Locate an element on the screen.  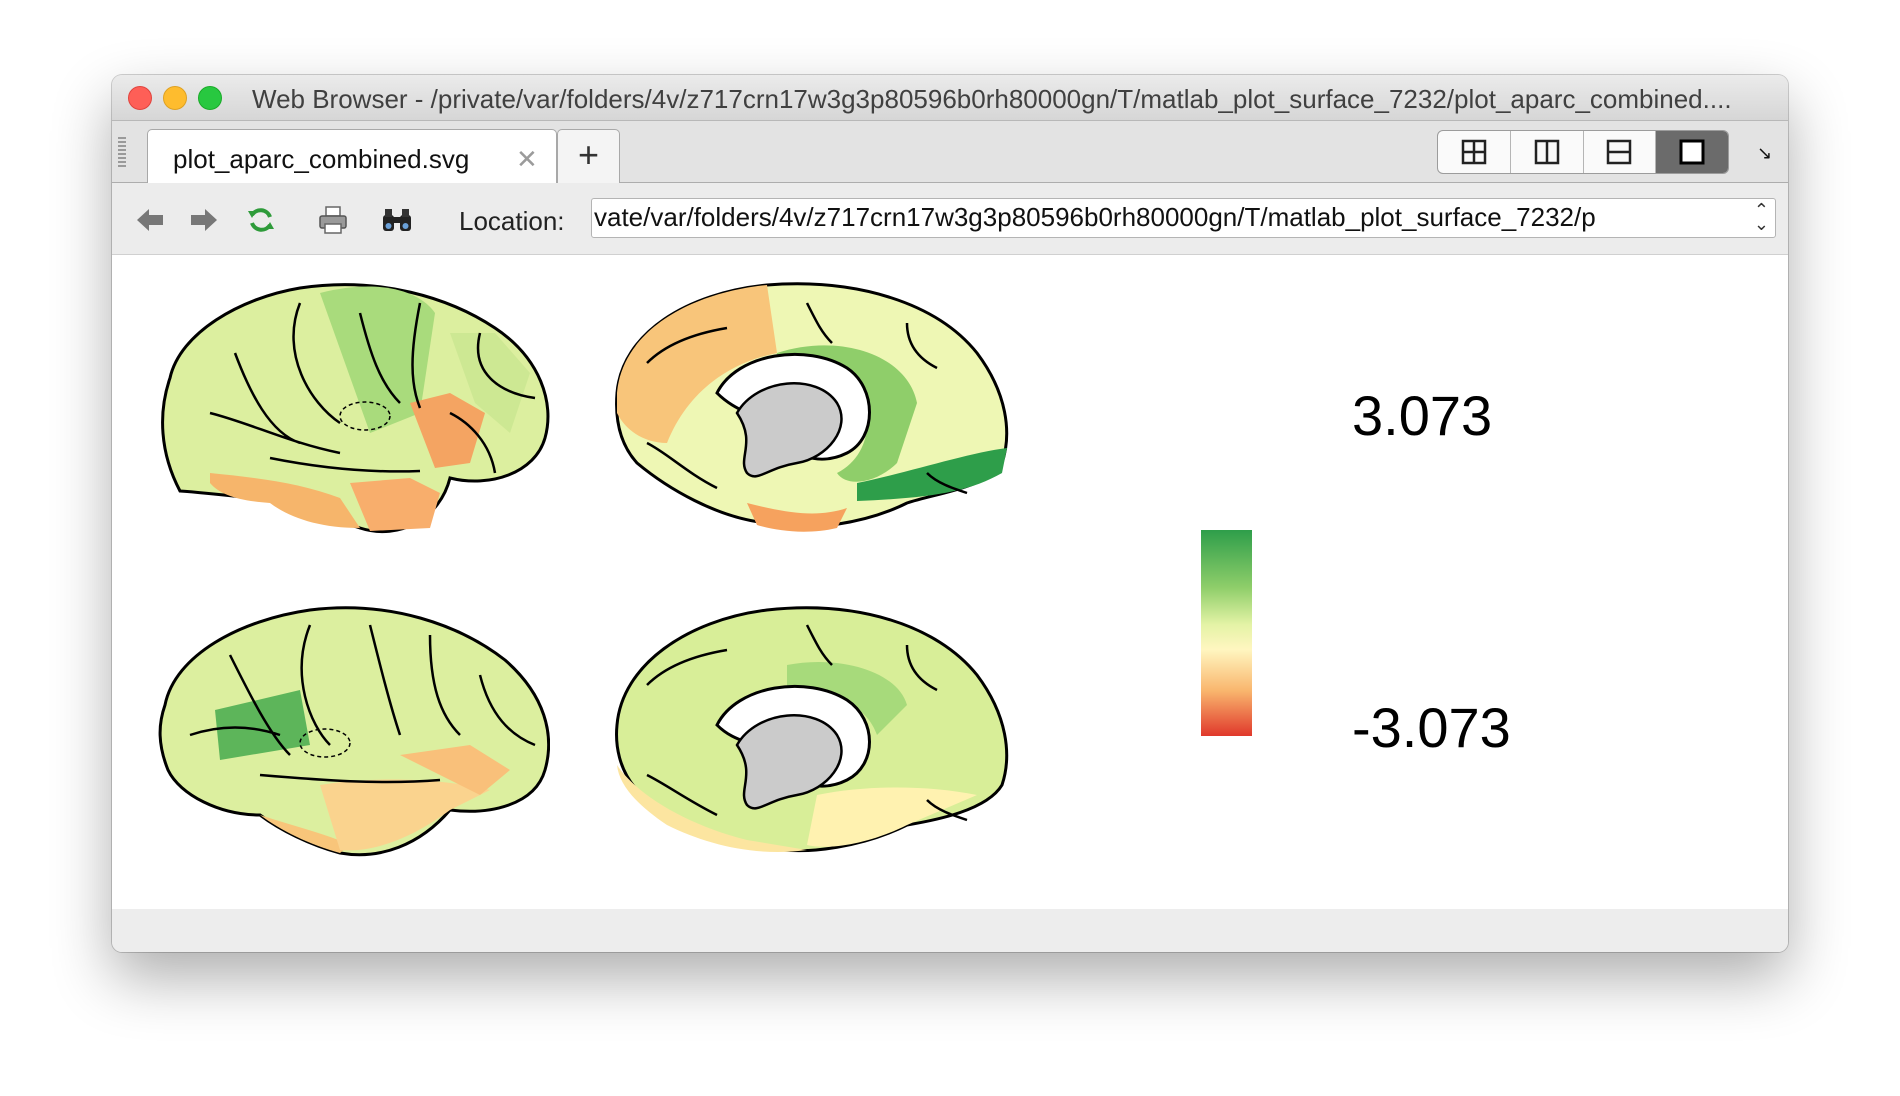
columns-icon is located at coordinates (1546, 152).